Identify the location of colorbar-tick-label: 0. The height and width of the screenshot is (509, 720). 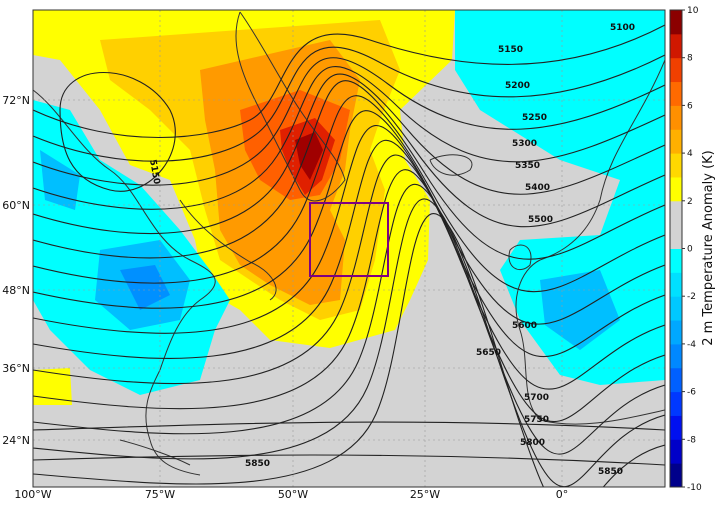
(690, 250).